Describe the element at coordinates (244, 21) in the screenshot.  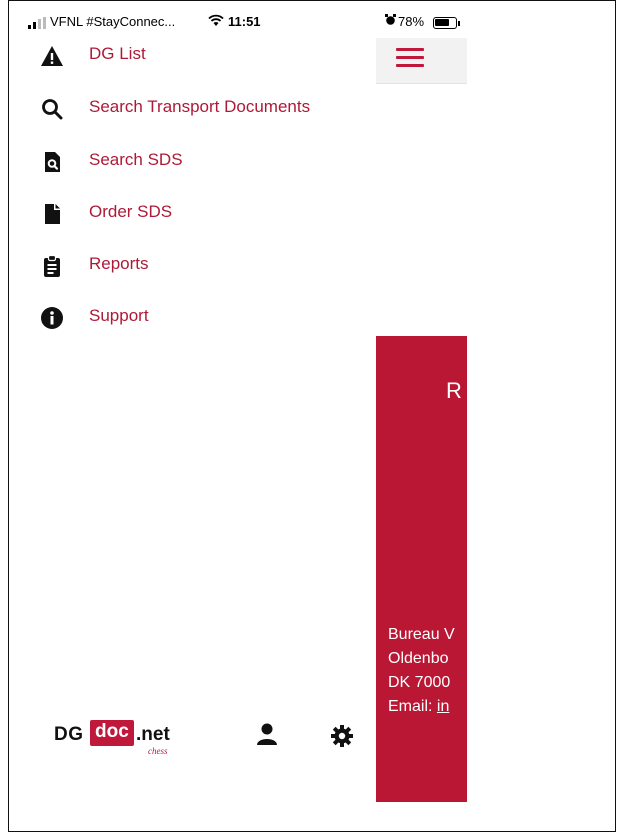
I see `clock-time: 11:51` at that location.